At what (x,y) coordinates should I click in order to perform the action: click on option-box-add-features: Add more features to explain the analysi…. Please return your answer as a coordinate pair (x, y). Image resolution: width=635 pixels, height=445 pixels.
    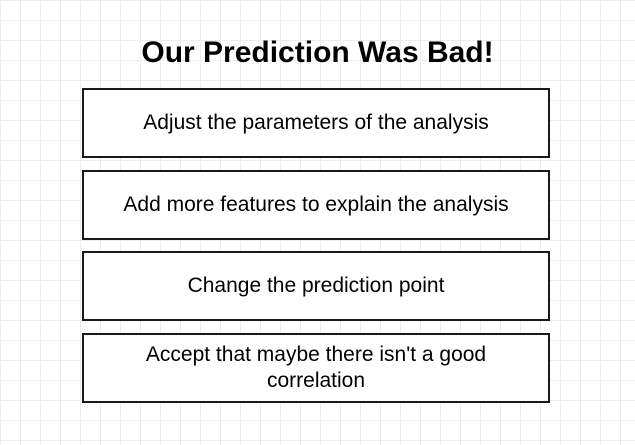
    Looking at the image, I should click on (316, 205).